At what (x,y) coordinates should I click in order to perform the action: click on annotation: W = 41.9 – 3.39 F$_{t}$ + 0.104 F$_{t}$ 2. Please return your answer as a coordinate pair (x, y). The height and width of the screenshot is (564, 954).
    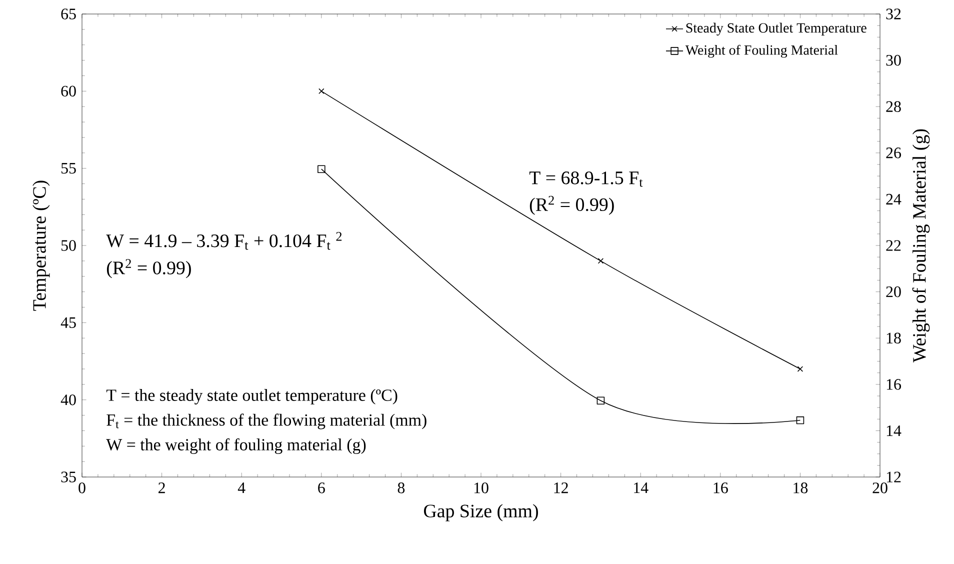
    Looking at the image, I should click on (224, 241).